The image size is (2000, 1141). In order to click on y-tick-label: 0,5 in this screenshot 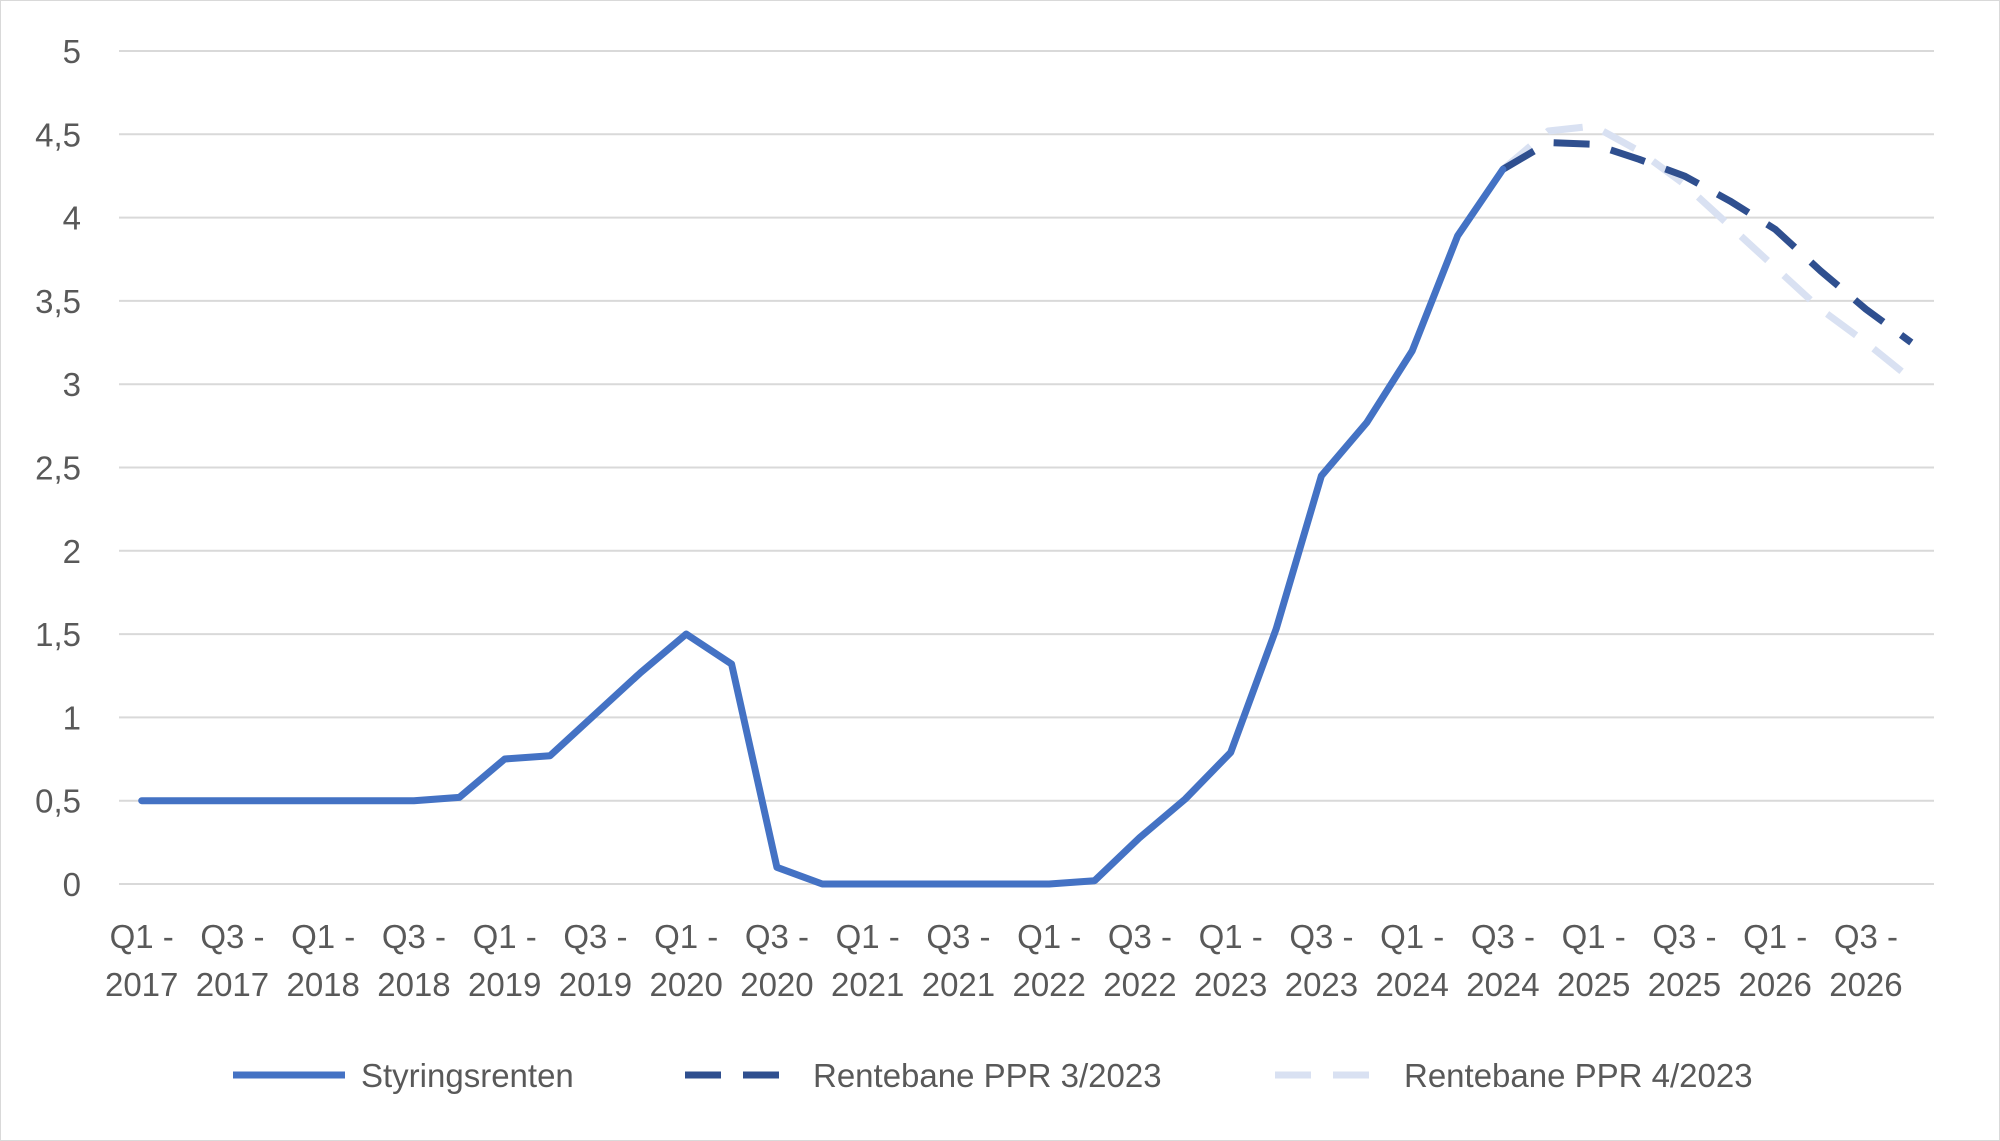, I will do `click(58, 801)`.